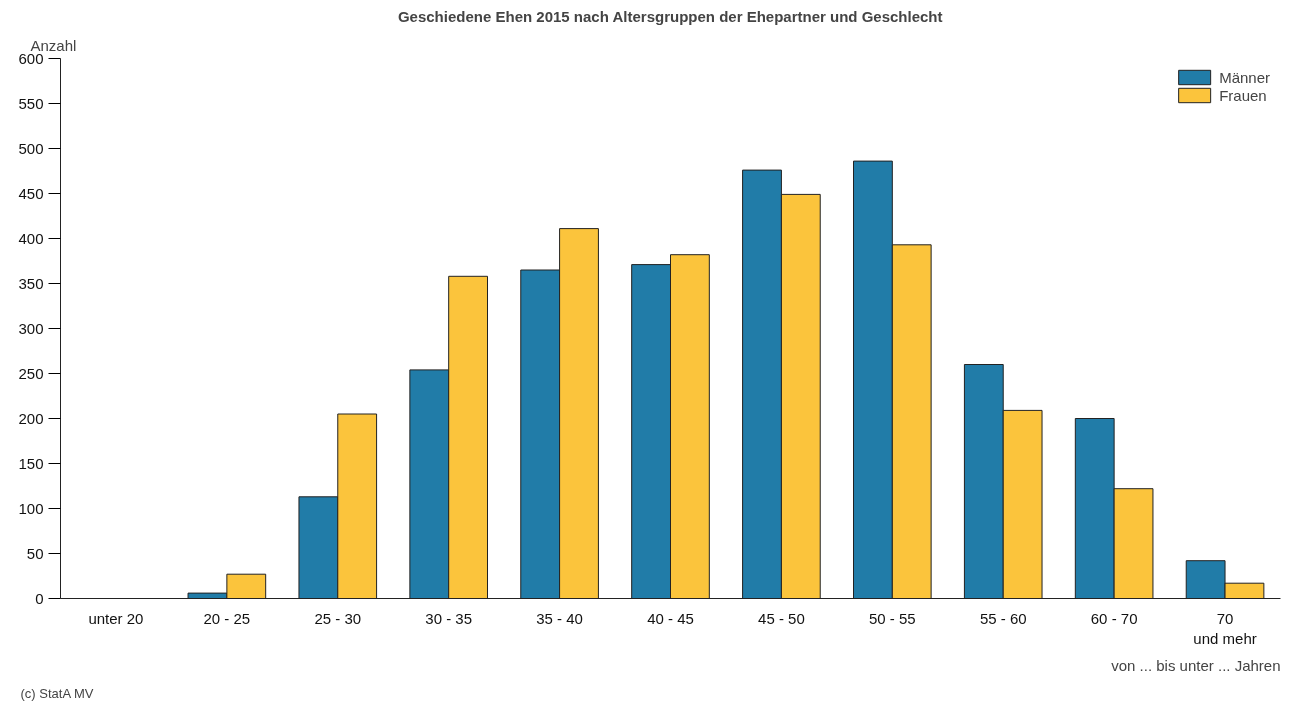 The image size is (1315, 719). I want to click on y-tick-label: 0, so click(39, 598).